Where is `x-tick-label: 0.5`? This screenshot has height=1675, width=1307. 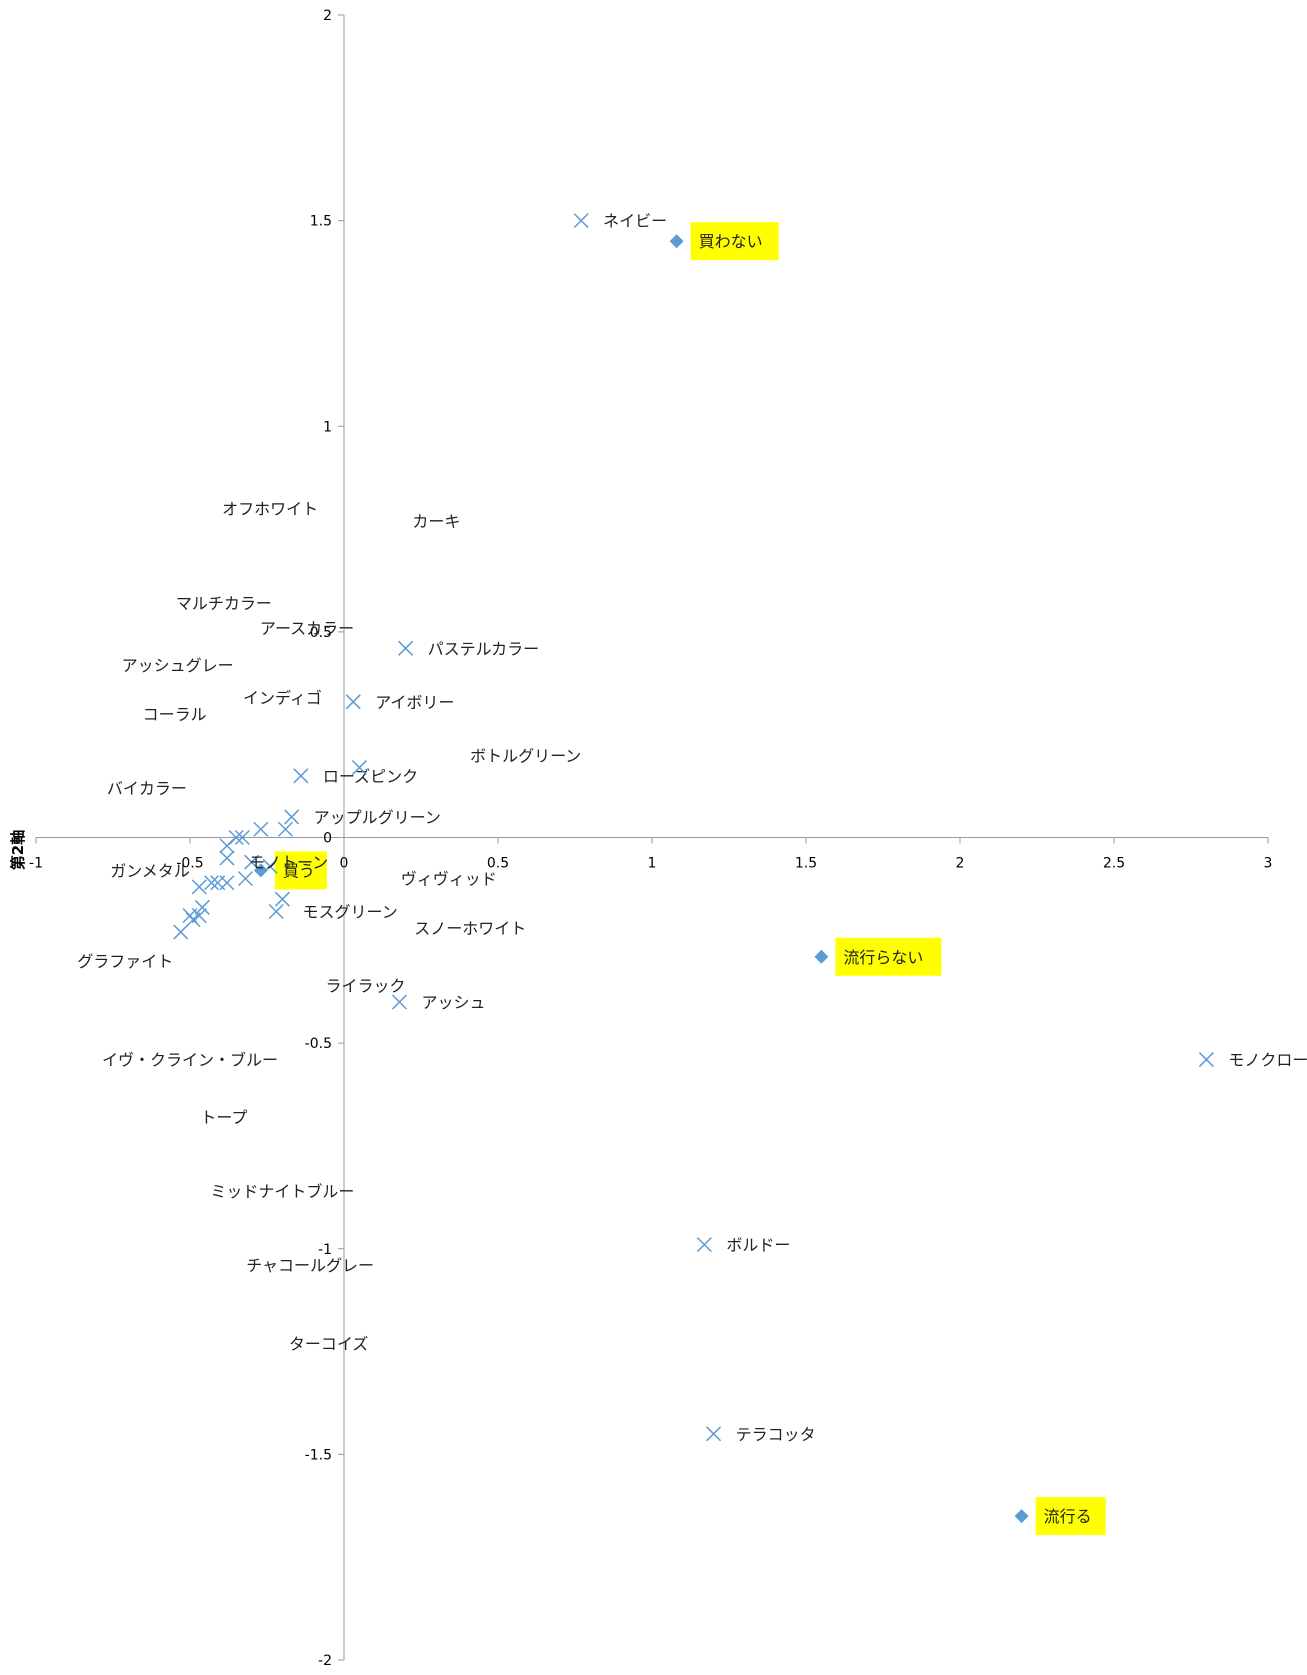
x-tick-label: 0.5 is located at coordinates (498, 864).